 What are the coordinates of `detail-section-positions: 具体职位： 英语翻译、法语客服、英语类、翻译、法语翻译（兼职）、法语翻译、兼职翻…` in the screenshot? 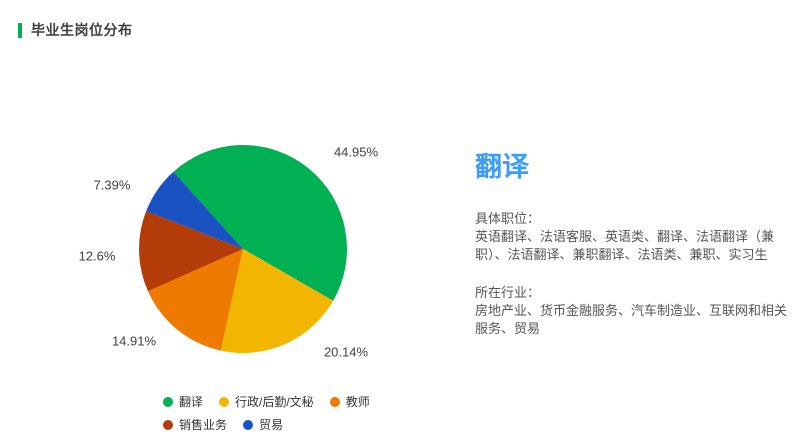 It's located at (631, 237).